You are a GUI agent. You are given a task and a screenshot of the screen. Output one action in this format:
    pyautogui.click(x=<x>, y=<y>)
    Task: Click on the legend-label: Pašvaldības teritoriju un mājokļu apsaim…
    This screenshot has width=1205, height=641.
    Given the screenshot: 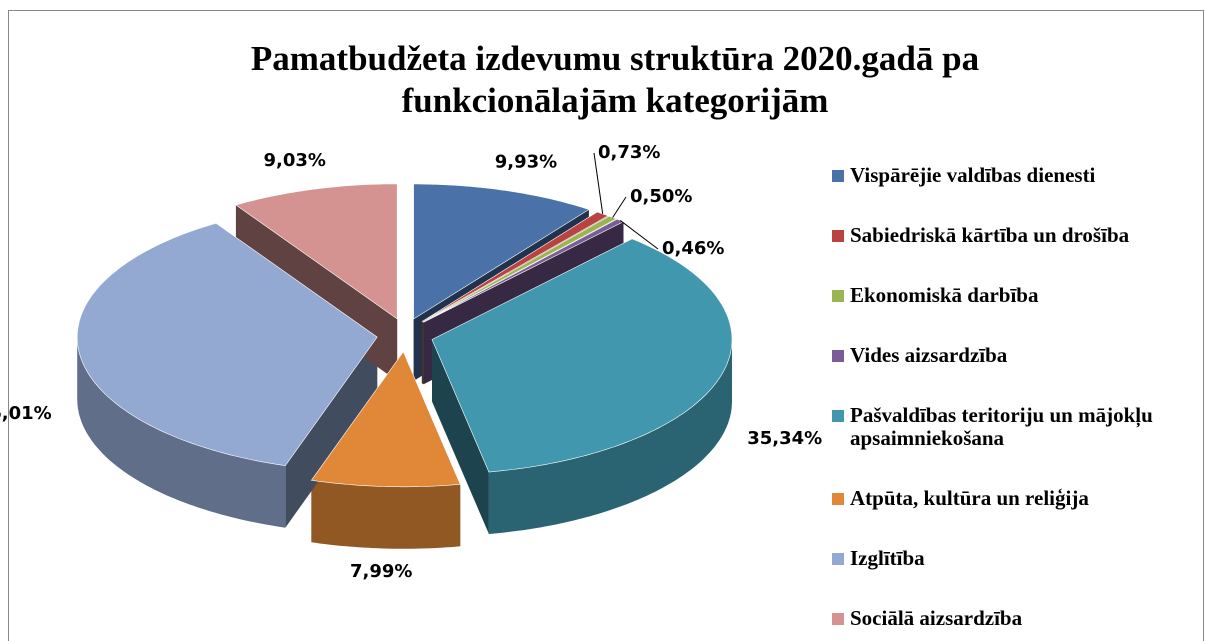 What is the action you would take?
    pyautogui.click(x=1001, y=426)
    